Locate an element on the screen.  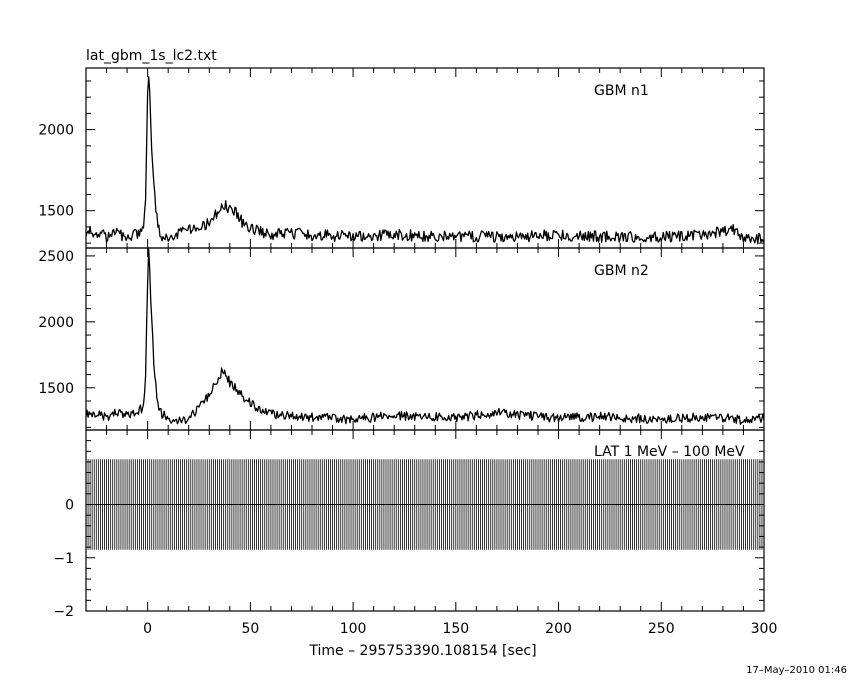
file-title: lat_gbm_1s_lc2.txt is located at coordinates (151, 56).